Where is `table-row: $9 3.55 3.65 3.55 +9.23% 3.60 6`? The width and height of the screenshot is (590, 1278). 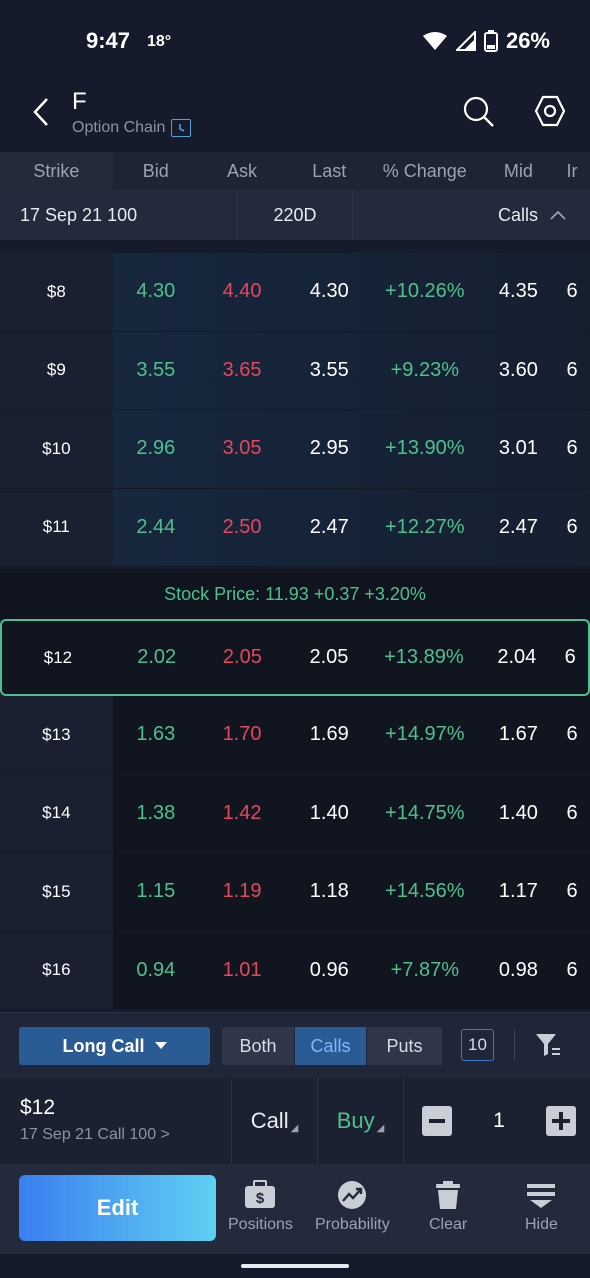 table-row: $9 3.55 3.65 3.55 +9.23% 3.60 6 is located at coordinates (295, 370).